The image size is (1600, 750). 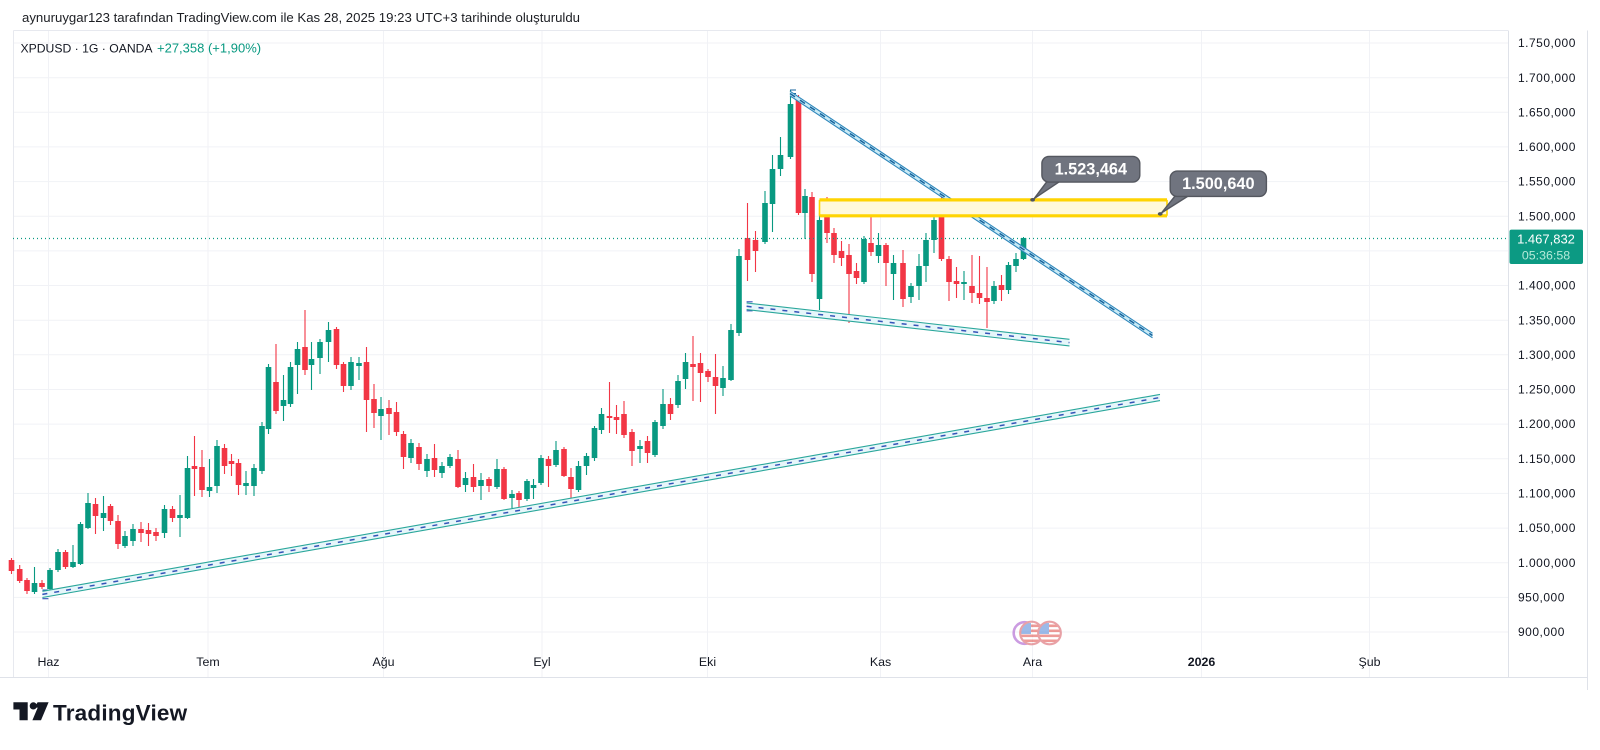 What do you see at coordinates (1547, 528) in the screenshot?
I see `svg-text: 1.050,000` at bounding box center [1547, 528].